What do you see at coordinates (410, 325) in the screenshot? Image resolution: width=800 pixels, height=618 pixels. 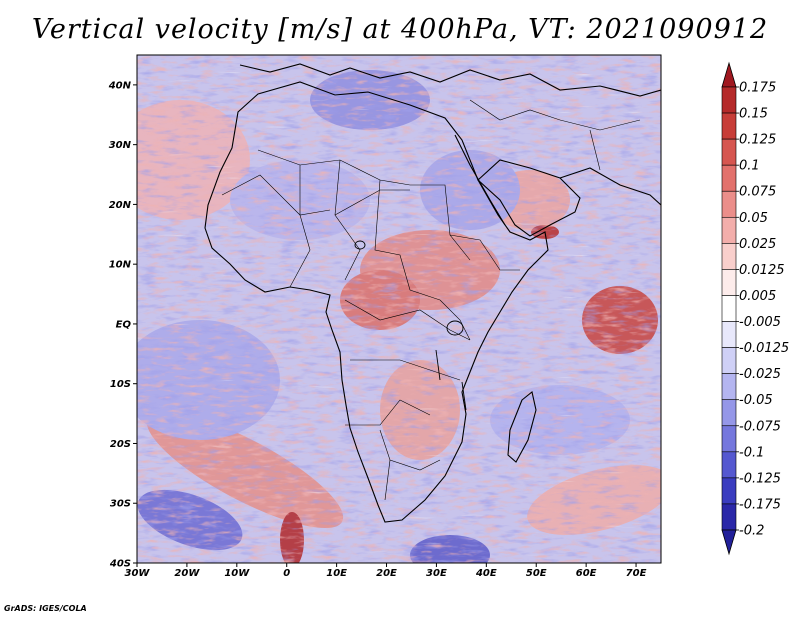 I see `lakes` at bounding box center [410, 325].